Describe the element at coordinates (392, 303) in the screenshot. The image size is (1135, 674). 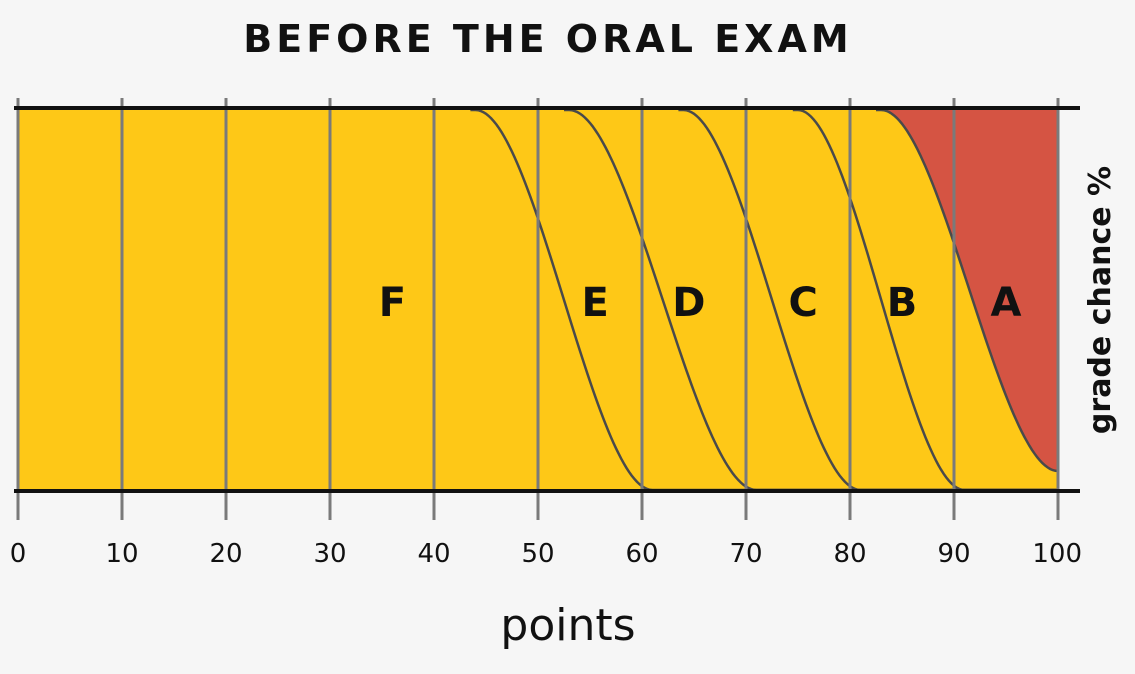
I see `band-label-f: F` at that location.